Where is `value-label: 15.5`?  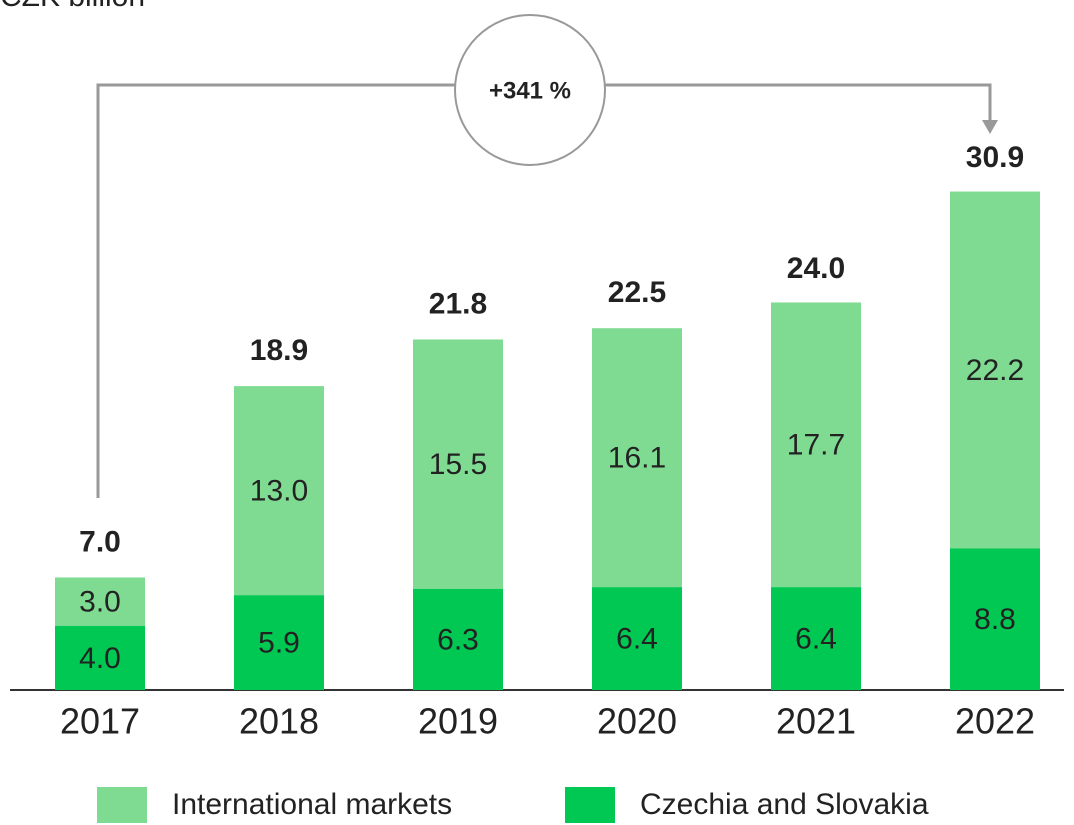 value-label: 15.5 is located at coordinates (458, 464).